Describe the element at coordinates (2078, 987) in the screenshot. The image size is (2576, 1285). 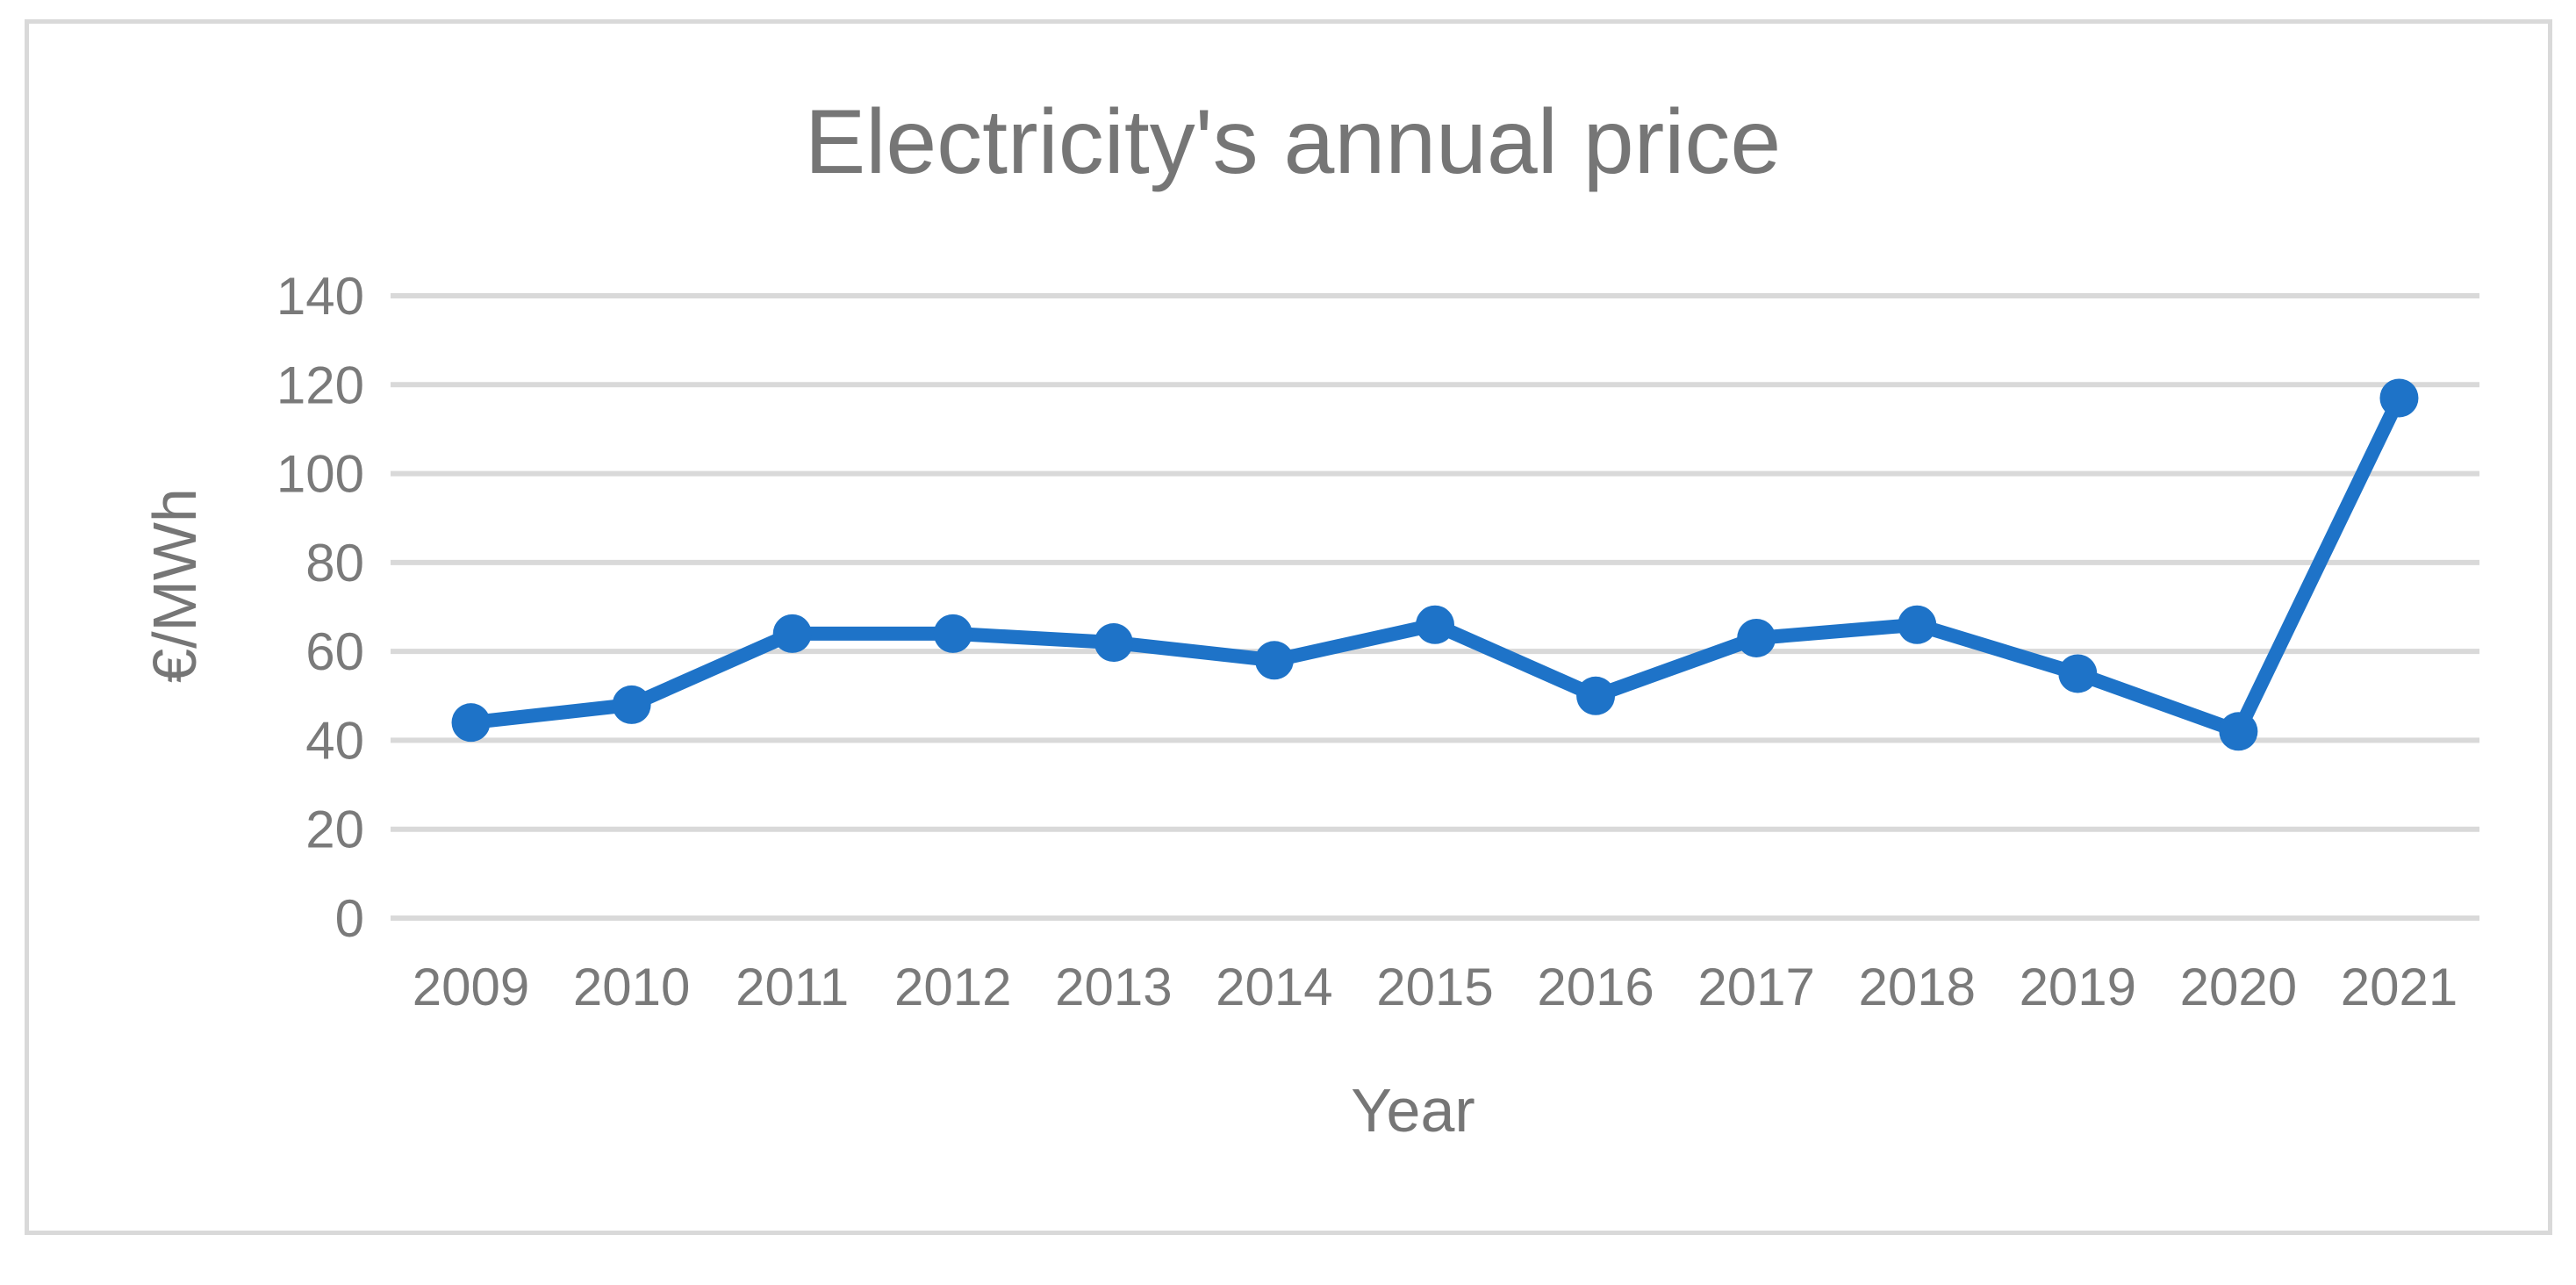
I see `x-tick-label: 2019` at that location.